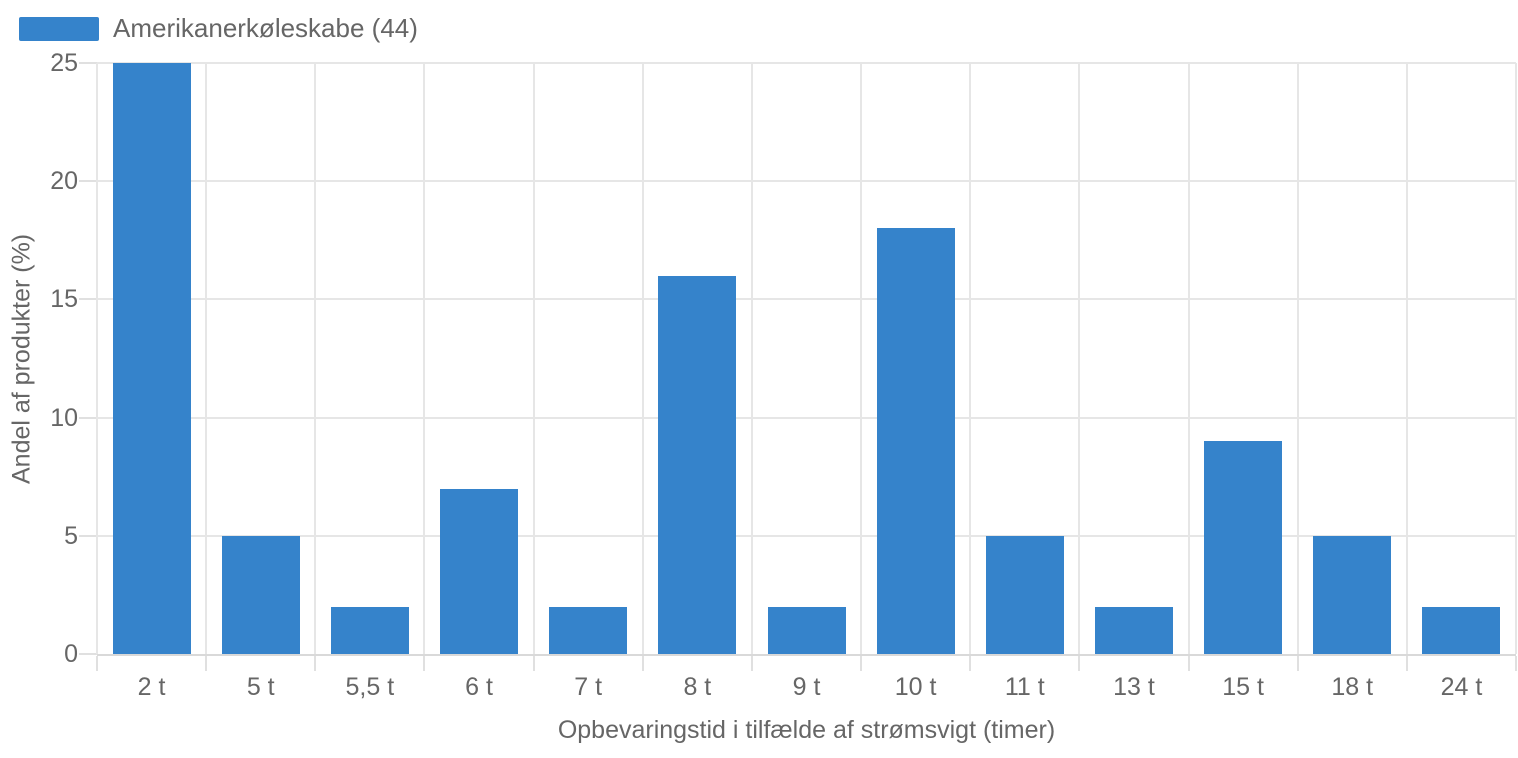 The height and width of the screenshot is (758, 1518). Describe the element at coordinates (64, 63) in the screenshot. I see `y-tick-label: 25` at that location.